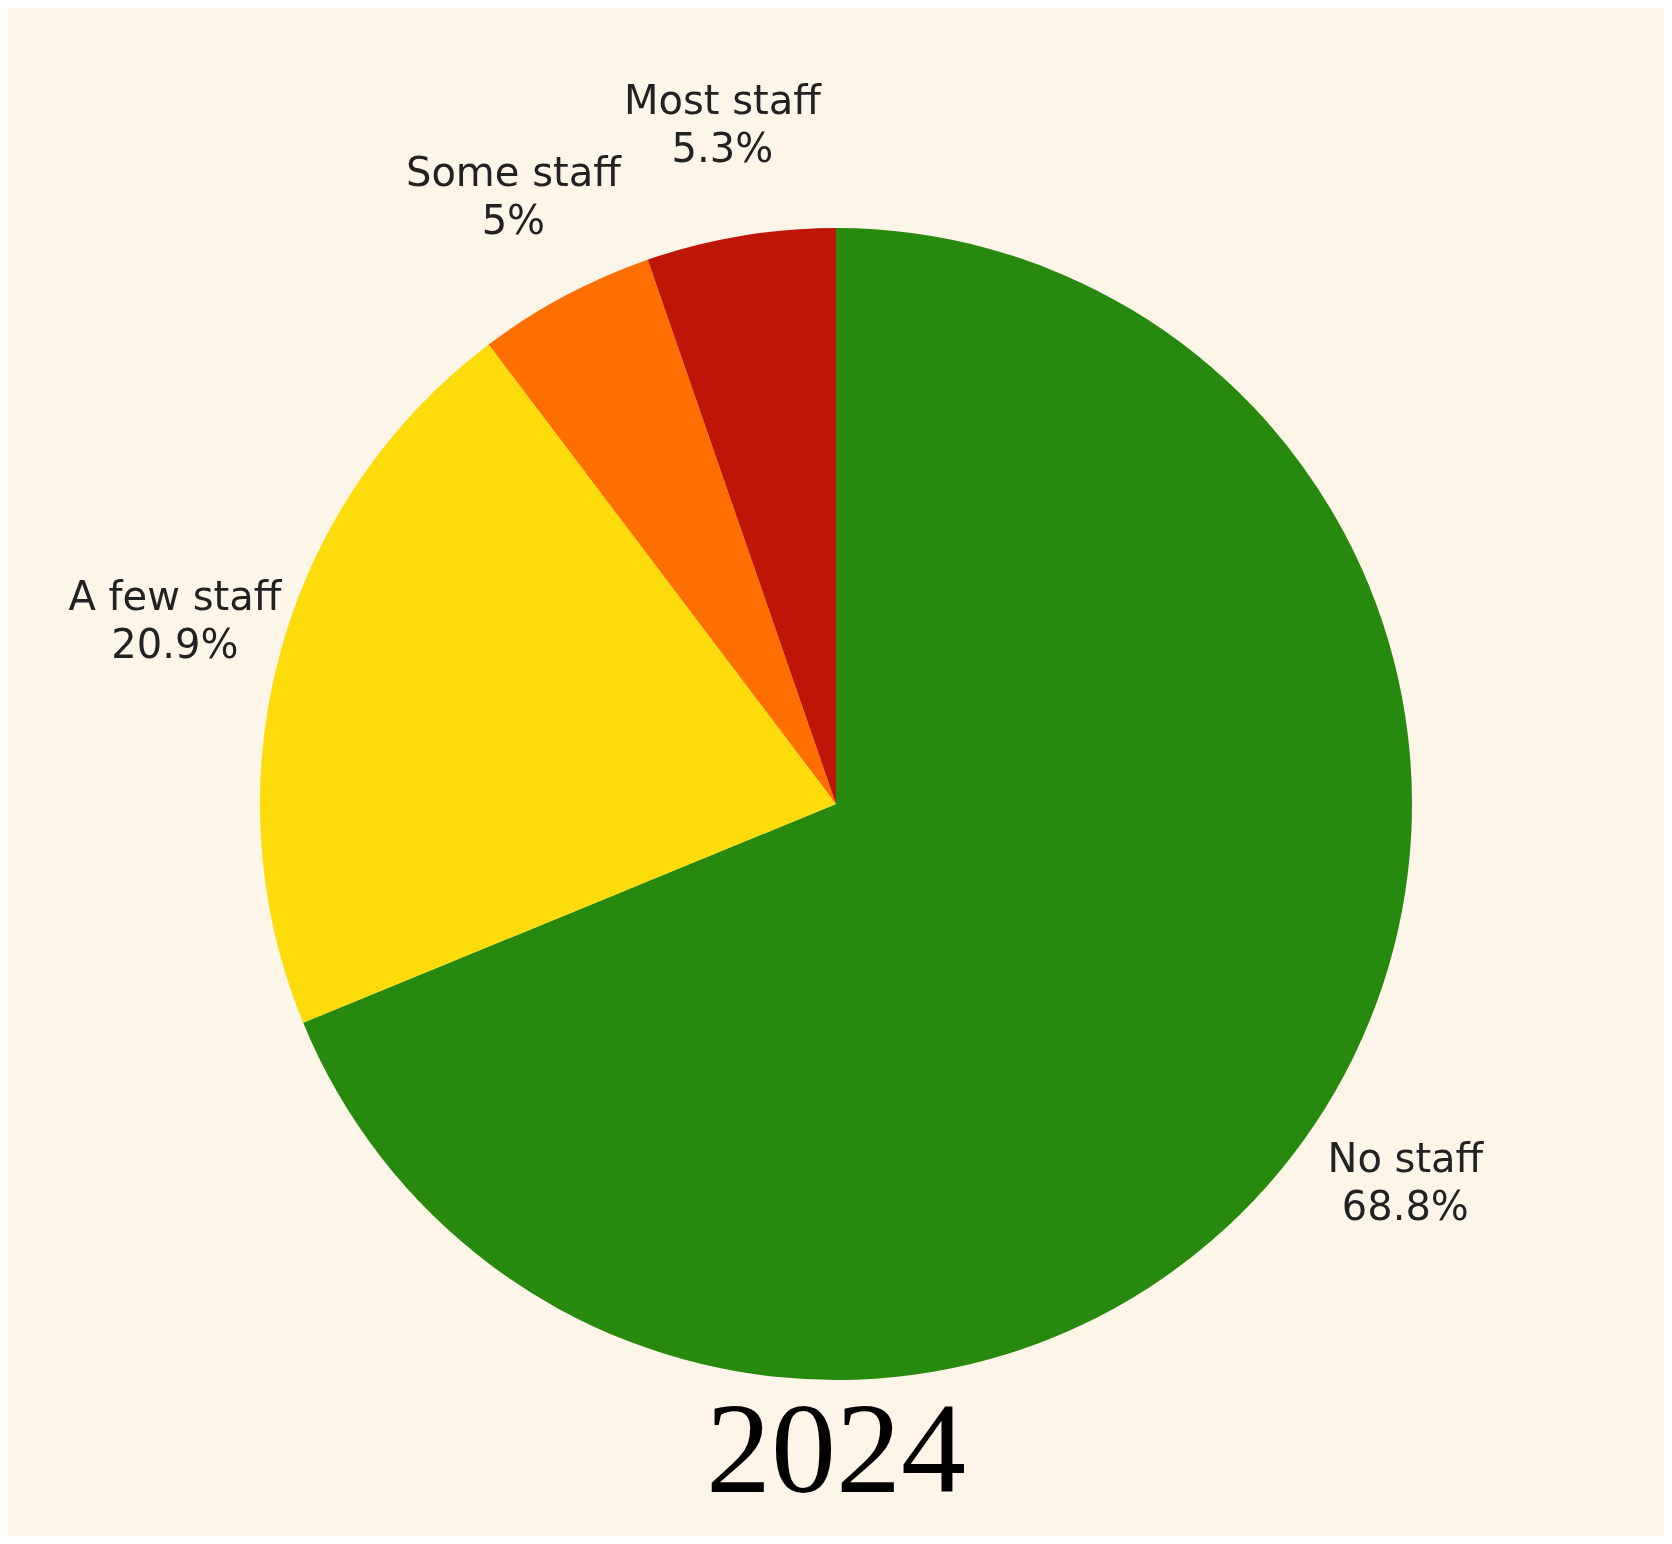 The image size is (1672, 1544). I want to click on slice-label: A few staff, so click(175, 595).